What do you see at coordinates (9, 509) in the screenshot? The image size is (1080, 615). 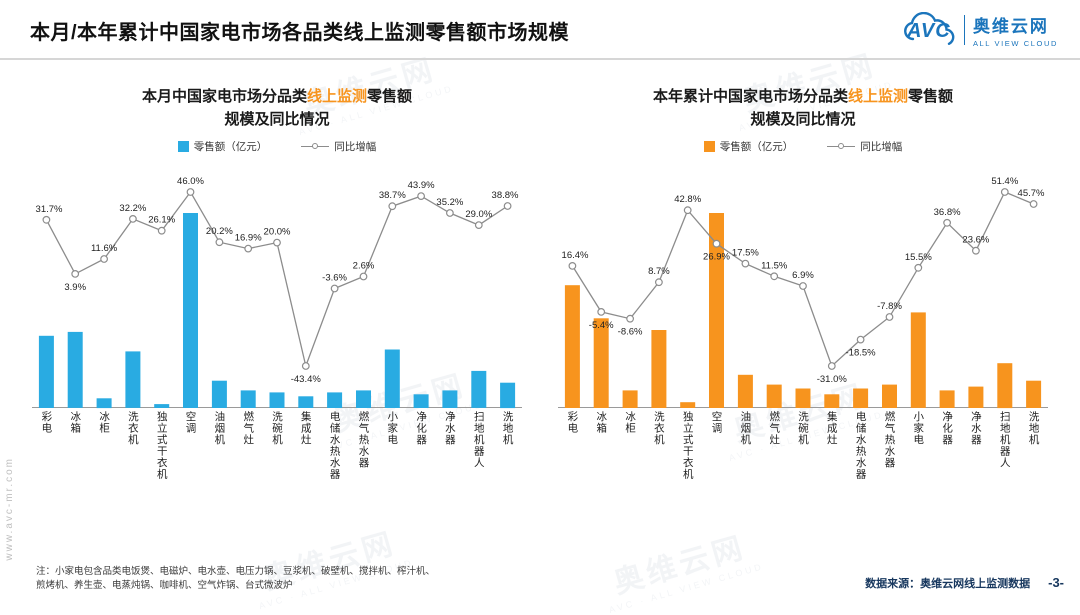 I see `website-url: www.avc-mr.com` at bounding box center [9, 509].